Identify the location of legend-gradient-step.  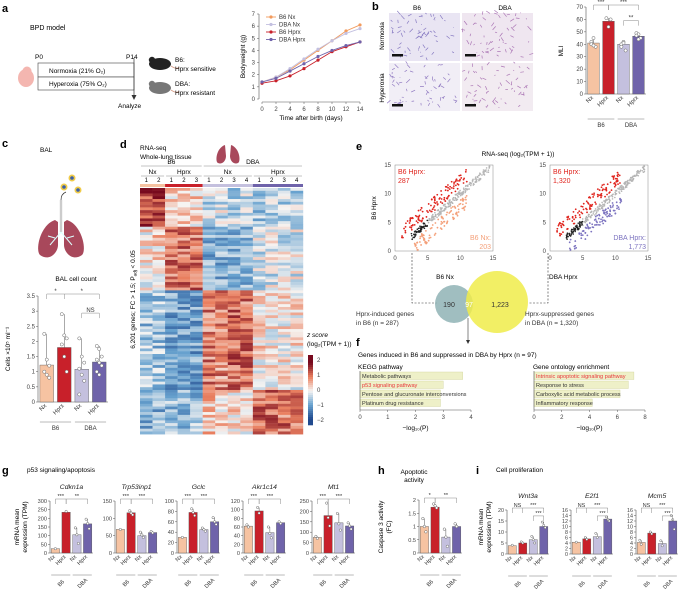
(310, 420).